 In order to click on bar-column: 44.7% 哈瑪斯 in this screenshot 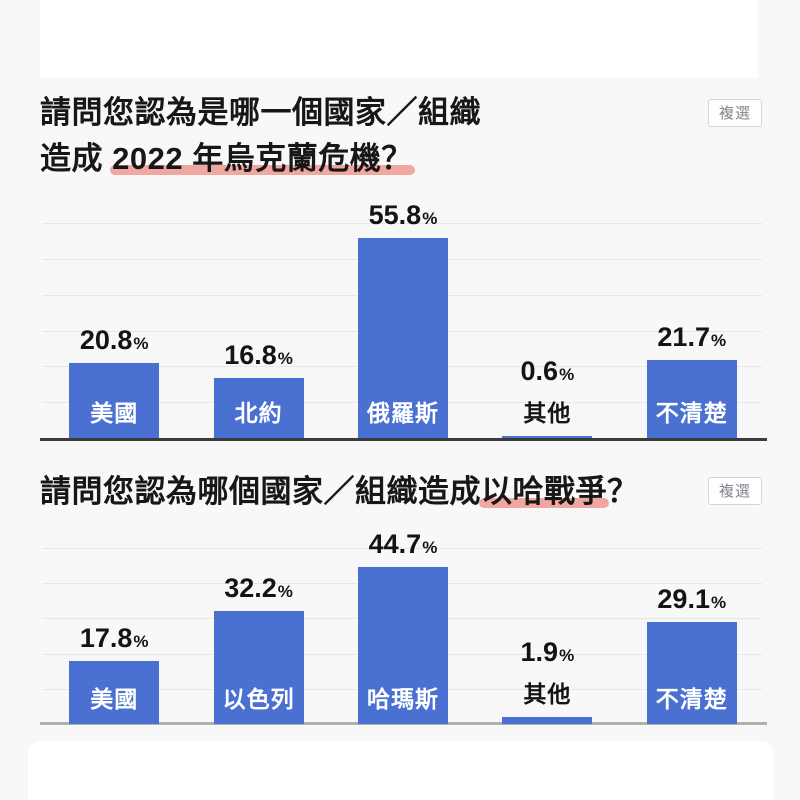, I will do `click(403, 626)`.